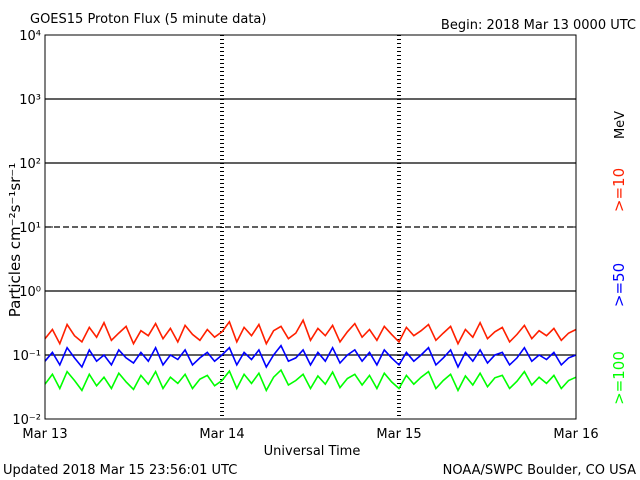 The image size is (640, 480). Describe the element at coordinates (619, 378) in the screenshot. I see `legend-label: >=100` at that location.